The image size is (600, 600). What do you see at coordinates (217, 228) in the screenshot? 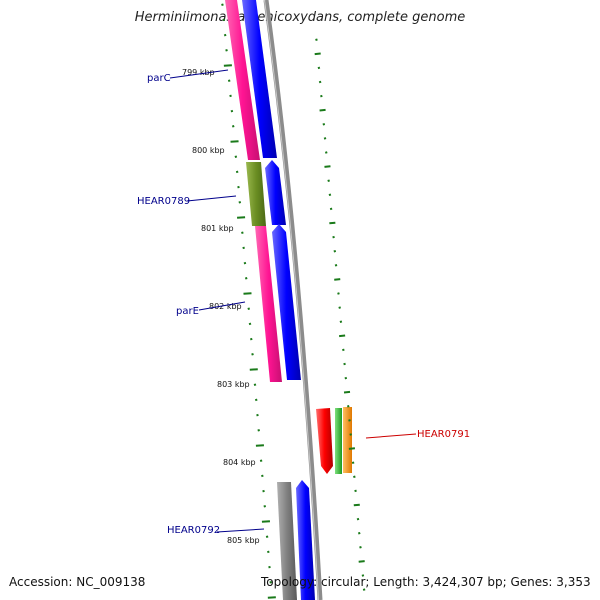
I see `kbp-label-801: 801 kbp` at bounding box center [217, 228].